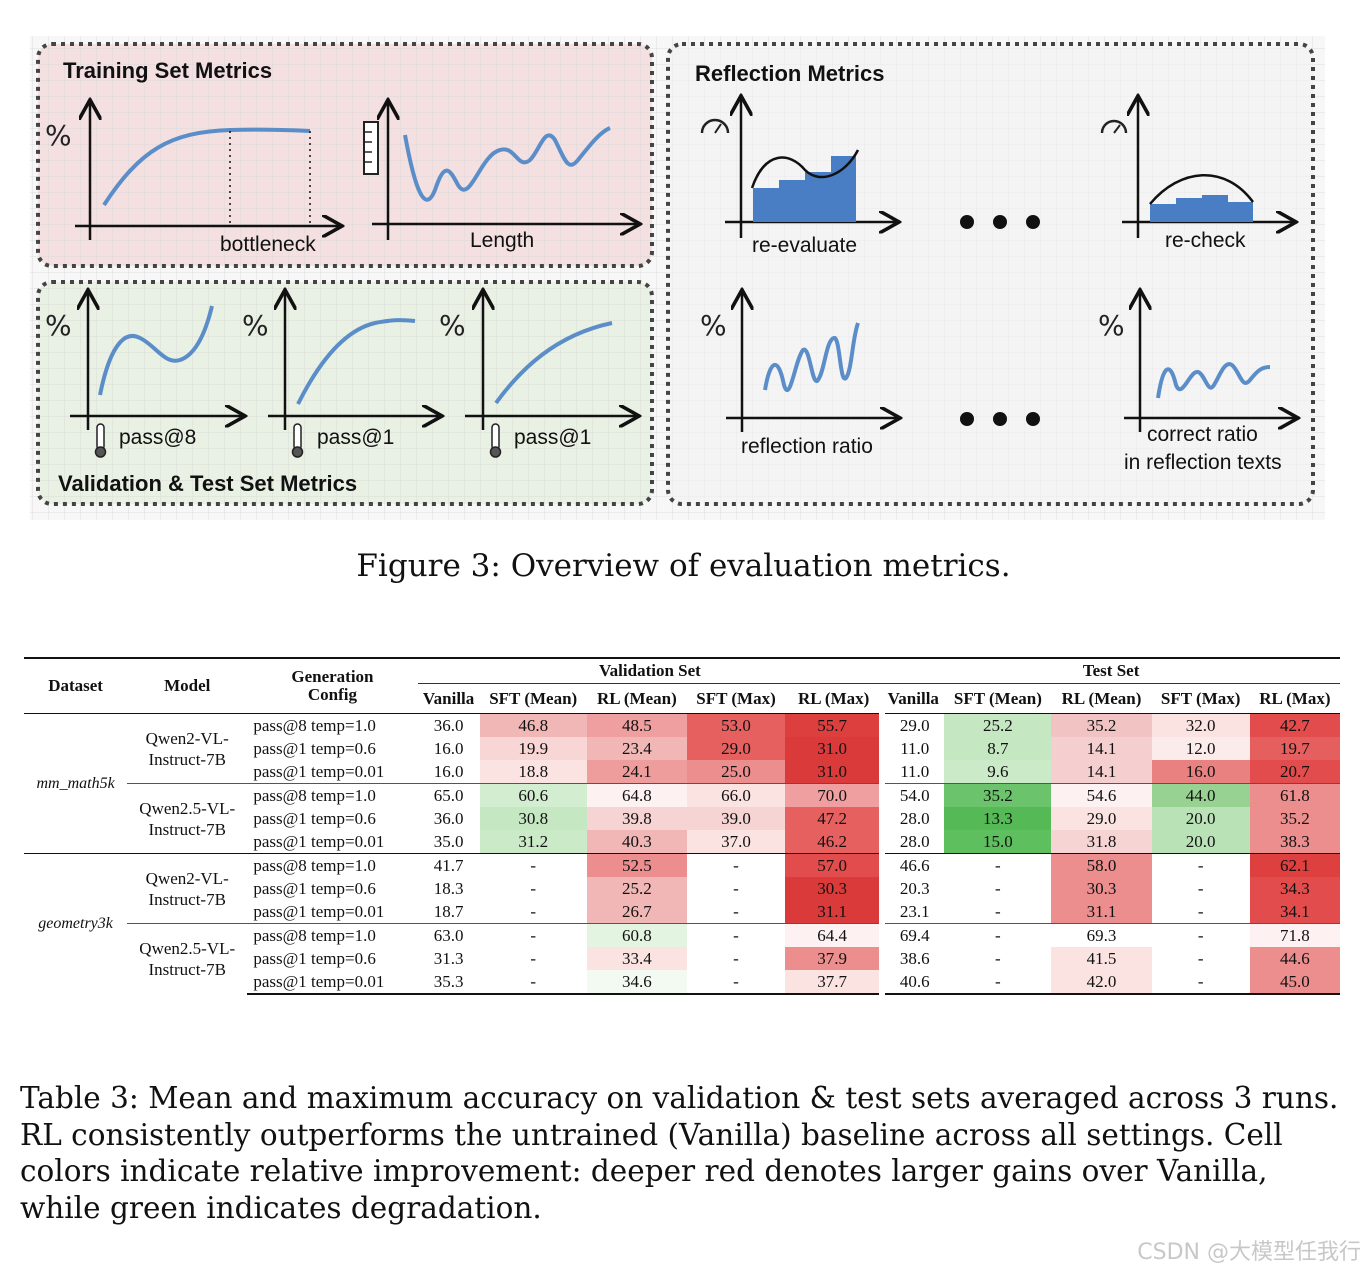 Image resolution: width=1367 pixels, height=1271 pixels. What do you see at coordinates (1295, 698) in the screenshot?
I see `column-header: RL (Max)` at bounding box center [1295, 698].